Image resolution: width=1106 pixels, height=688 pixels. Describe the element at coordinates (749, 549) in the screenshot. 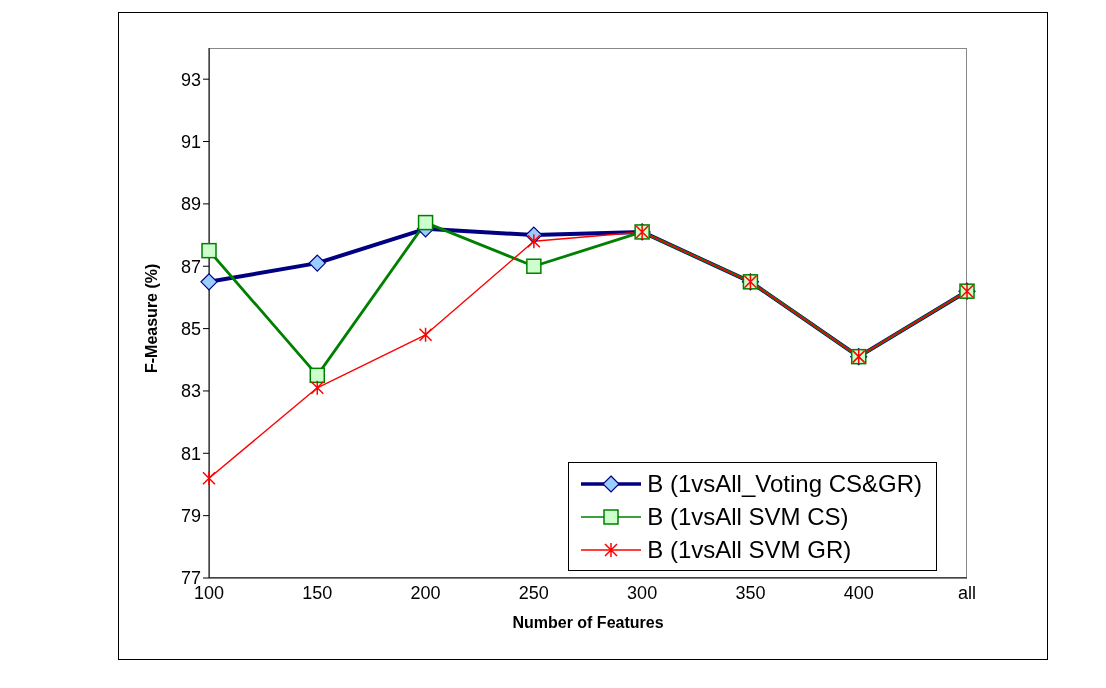

I see `legend-label: B (1vsAll SVM GR)` at that location.